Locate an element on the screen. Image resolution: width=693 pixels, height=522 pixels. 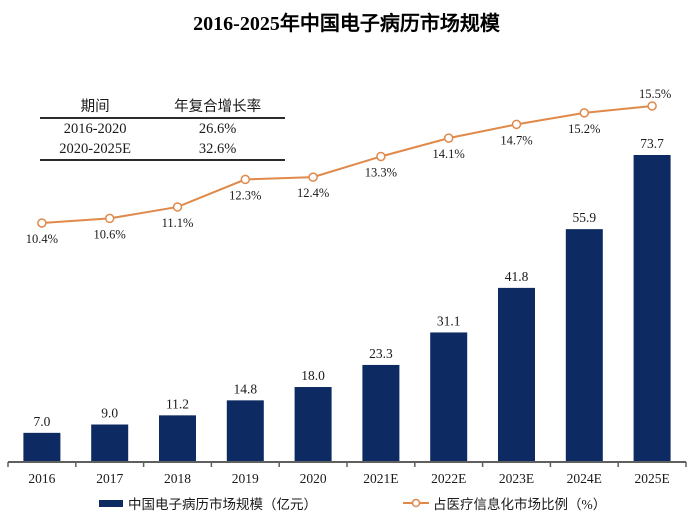
cagr-row2-rate: 32.6% is located at coordinates (217, 148).